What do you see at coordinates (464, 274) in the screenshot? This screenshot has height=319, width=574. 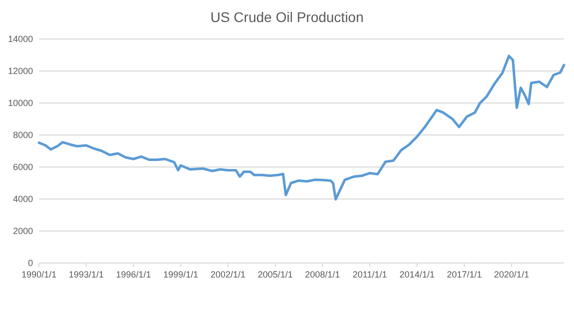 I see `x-tick-label: 2017/1/1` at bounding box center [464, 274].